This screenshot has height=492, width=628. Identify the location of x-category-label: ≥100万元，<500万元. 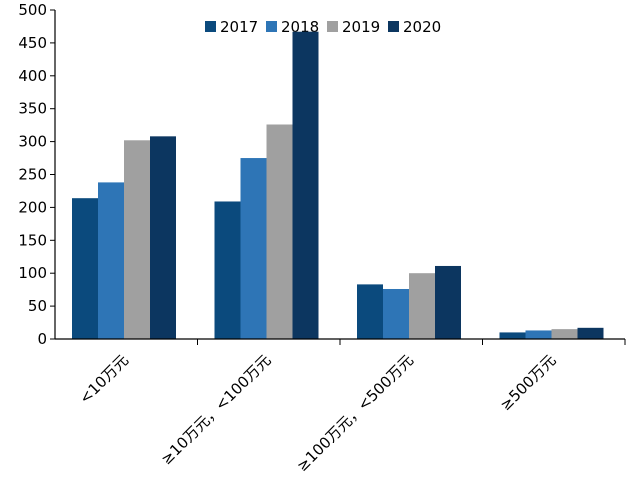
(355, 413).